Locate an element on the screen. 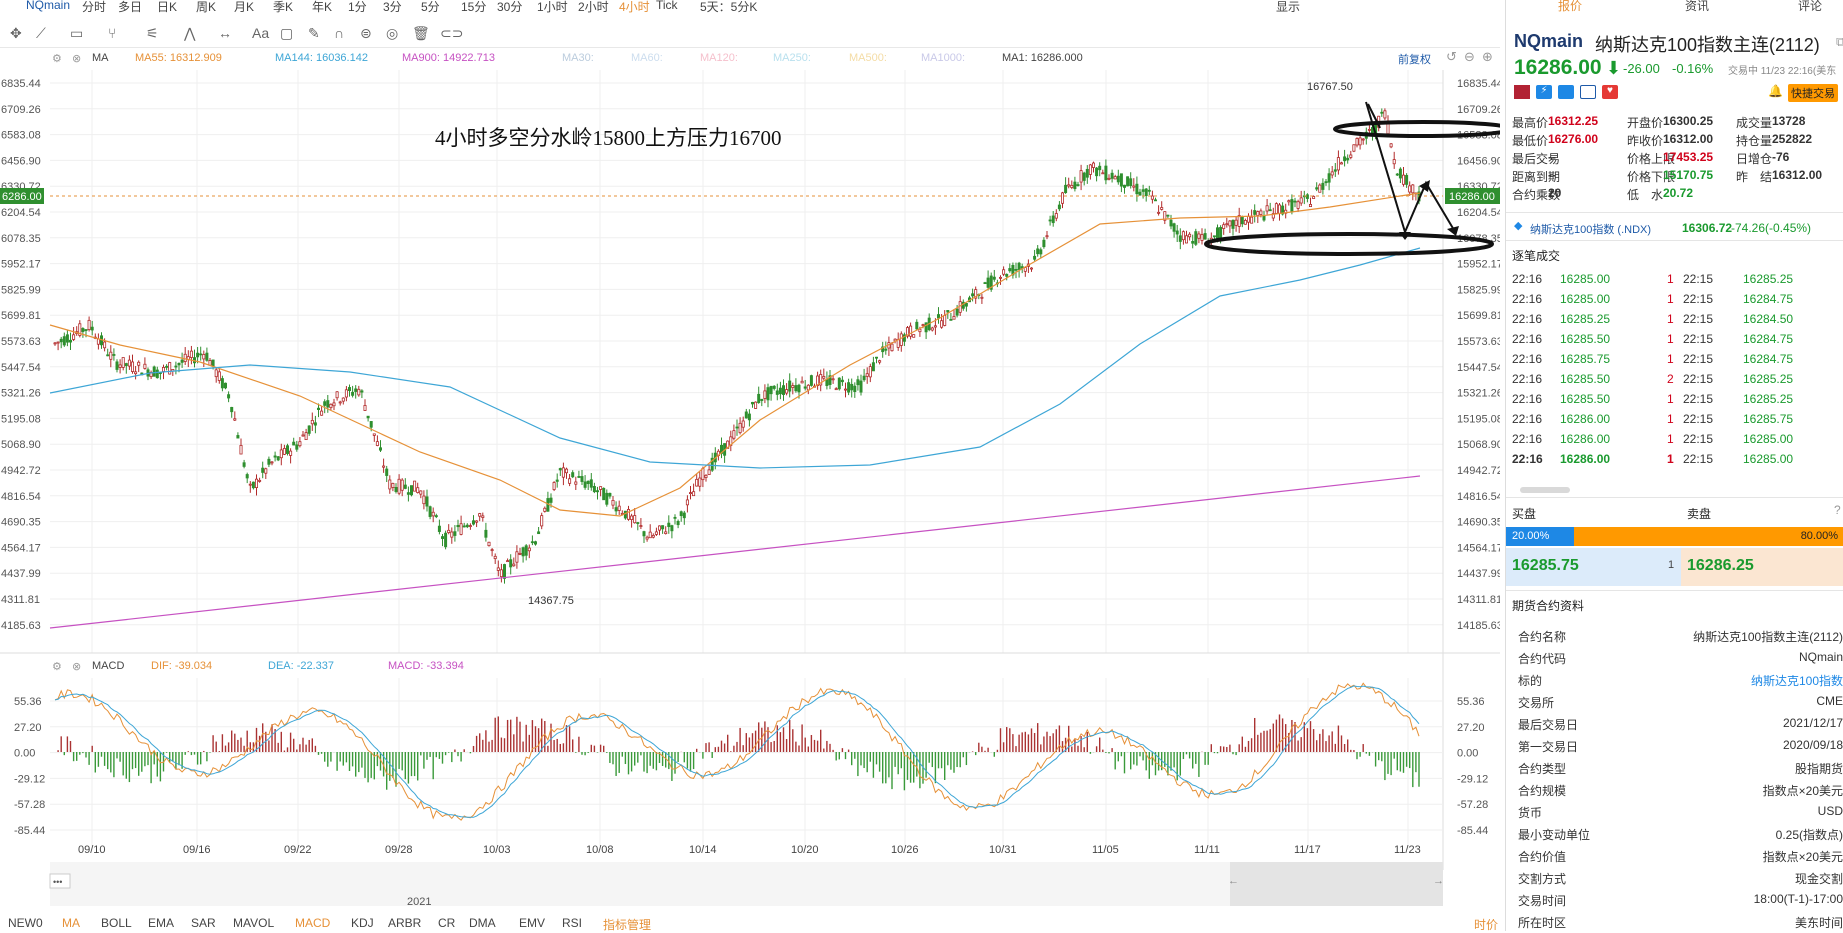 This screenshot has height=933, width=1843. indicator-tab-1: MA is located at coordinates (71, 923).